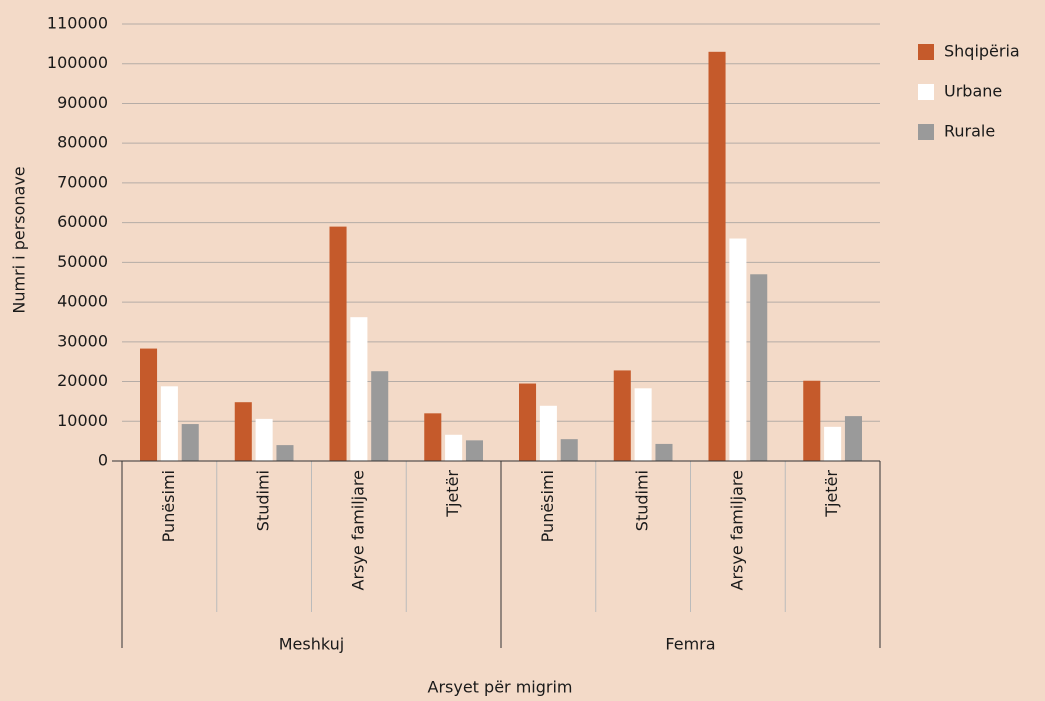 The height and width of the screenshot is (701, 1045). What do you see at coordinates (77, 62) in the screenshot?
I see `y-tick-label: 100000` at bounding box center [77, 62].